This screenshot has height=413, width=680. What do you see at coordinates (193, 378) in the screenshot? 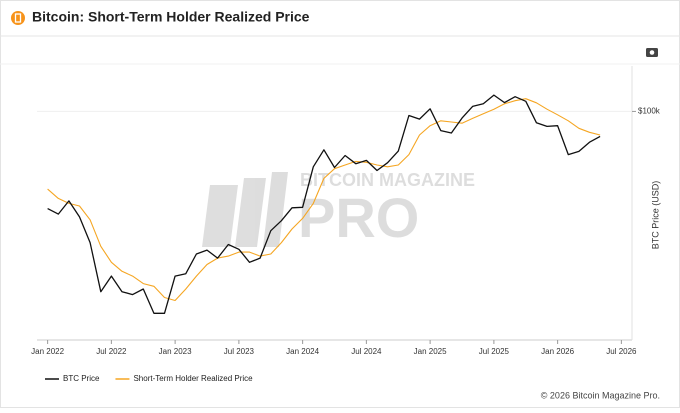
I see `legend-label: Short-Term Holder Realized Price` at bounding box center [193, 378].